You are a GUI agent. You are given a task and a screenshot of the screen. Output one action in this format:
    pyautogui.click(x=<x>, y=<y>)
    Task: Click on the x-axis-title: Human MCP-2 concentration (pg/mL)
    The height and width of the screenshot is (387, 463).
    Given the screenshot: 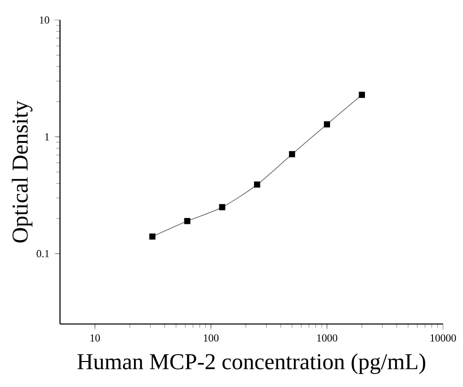 What is the action you would take?
    pyautogui.click(x=251, y=363)
    